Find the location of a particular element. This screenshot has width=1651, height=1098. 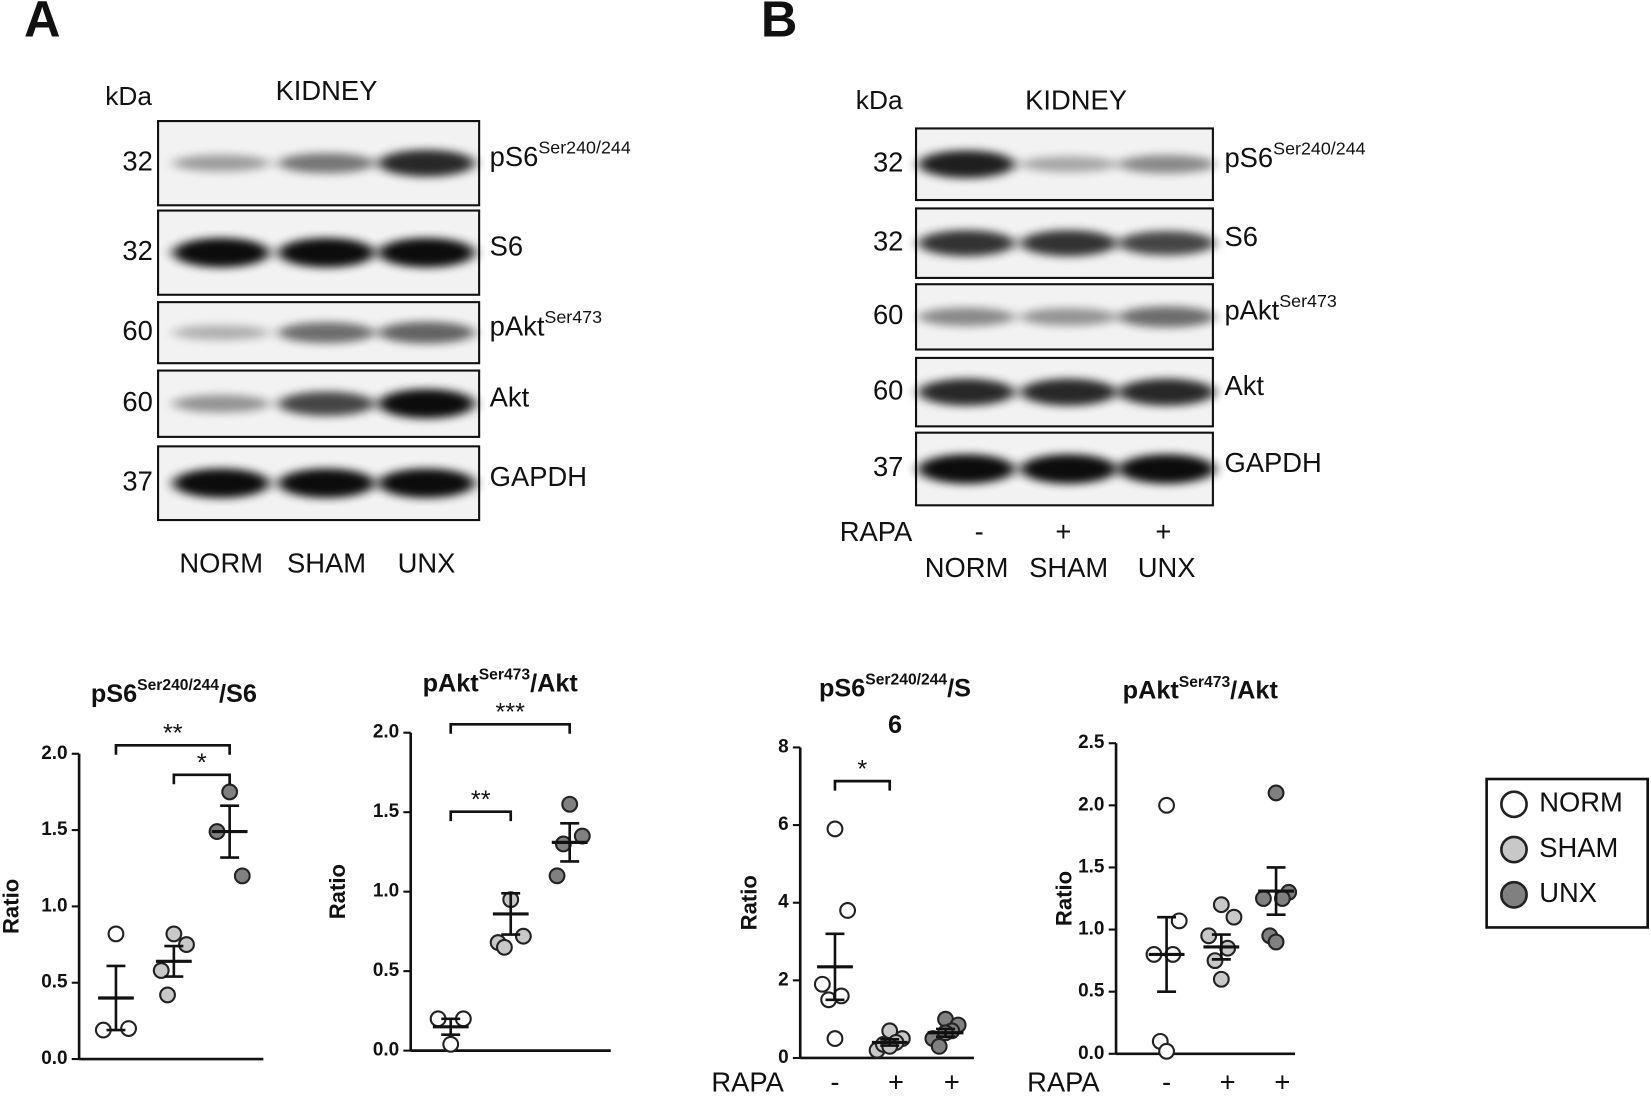

chart-title-sup: Ser473 is located at coordinates (505, 675).